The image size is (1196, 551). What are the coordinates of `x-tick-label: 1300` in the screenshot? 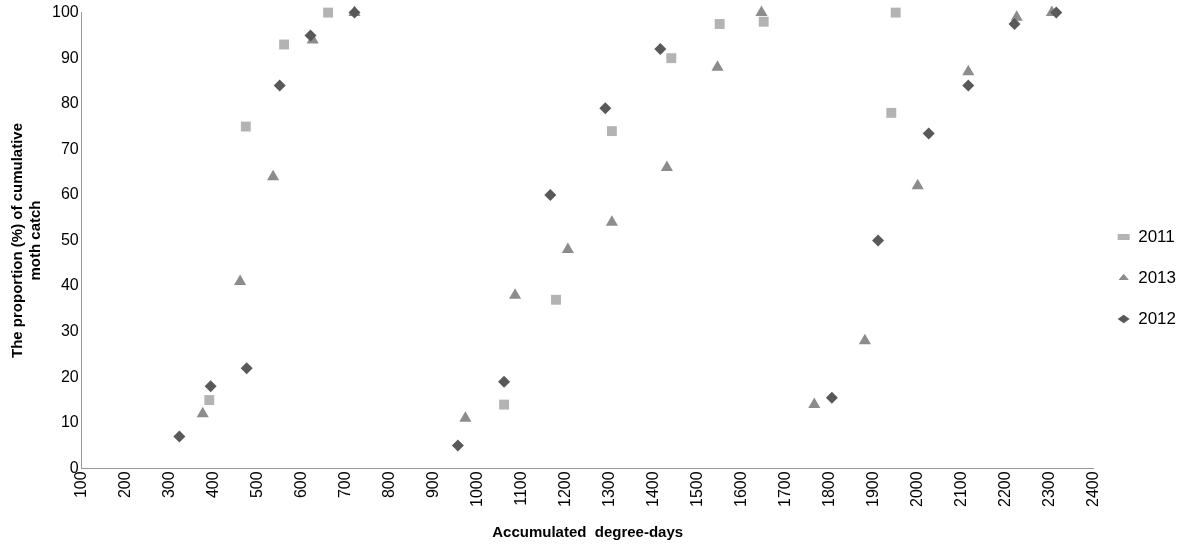 It's located at (609, 489).